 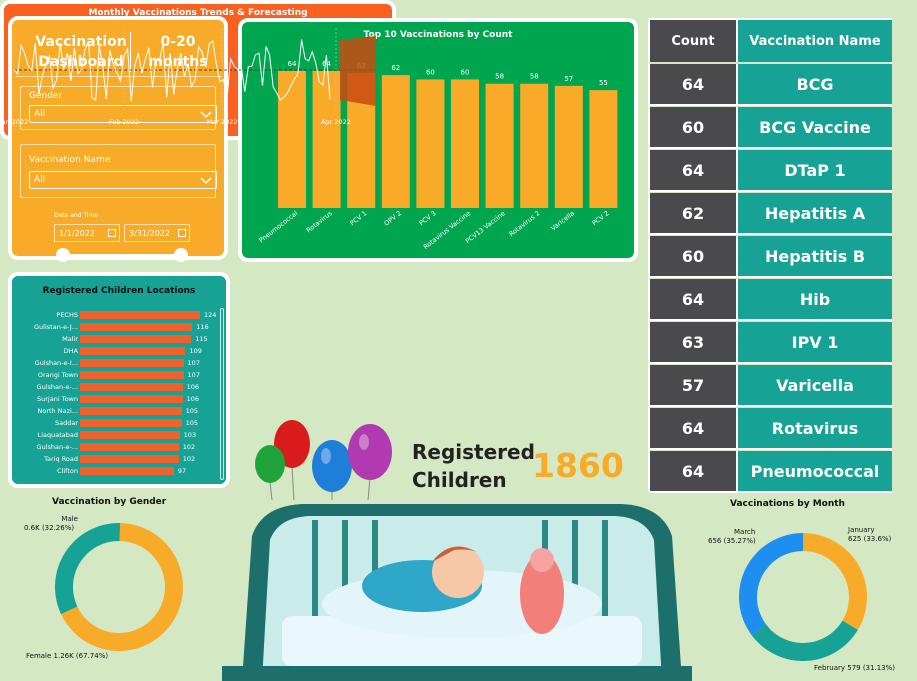 I want to click on table-row: 64 DTaP 1, so click(x=771, y=171).